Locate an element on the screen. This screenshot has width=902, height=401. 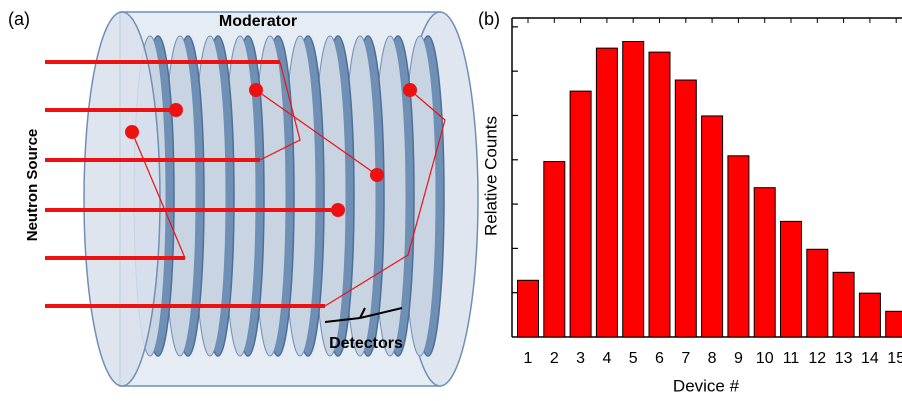
x-tick-label: 15 is located at coordinates (894, 358).